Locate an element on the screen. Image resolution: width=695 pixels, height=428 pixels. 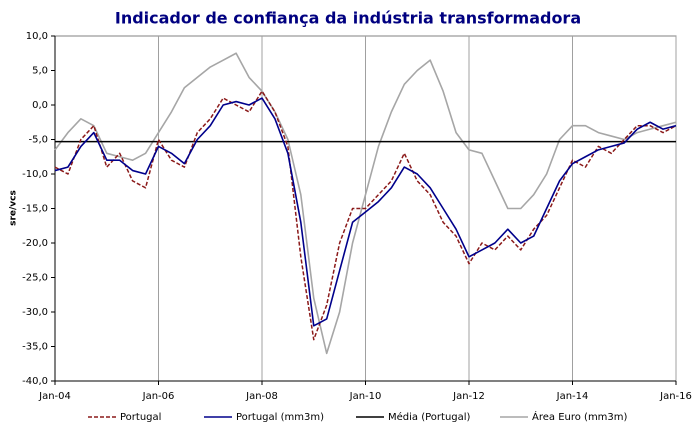
legend-label: Portugal is located at coordinates (140, 417).